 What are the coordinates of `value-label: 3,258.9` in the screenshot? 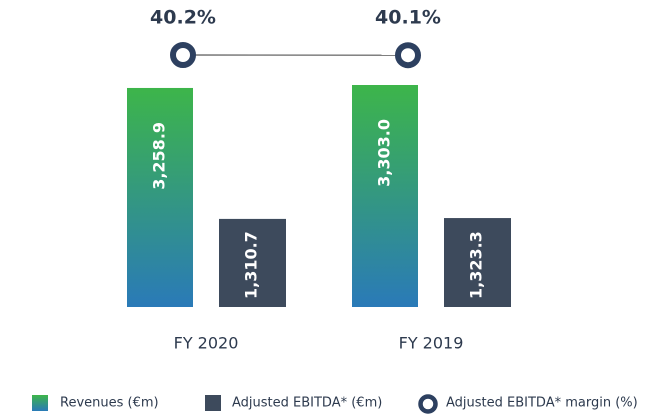 It's located at (159, 156).